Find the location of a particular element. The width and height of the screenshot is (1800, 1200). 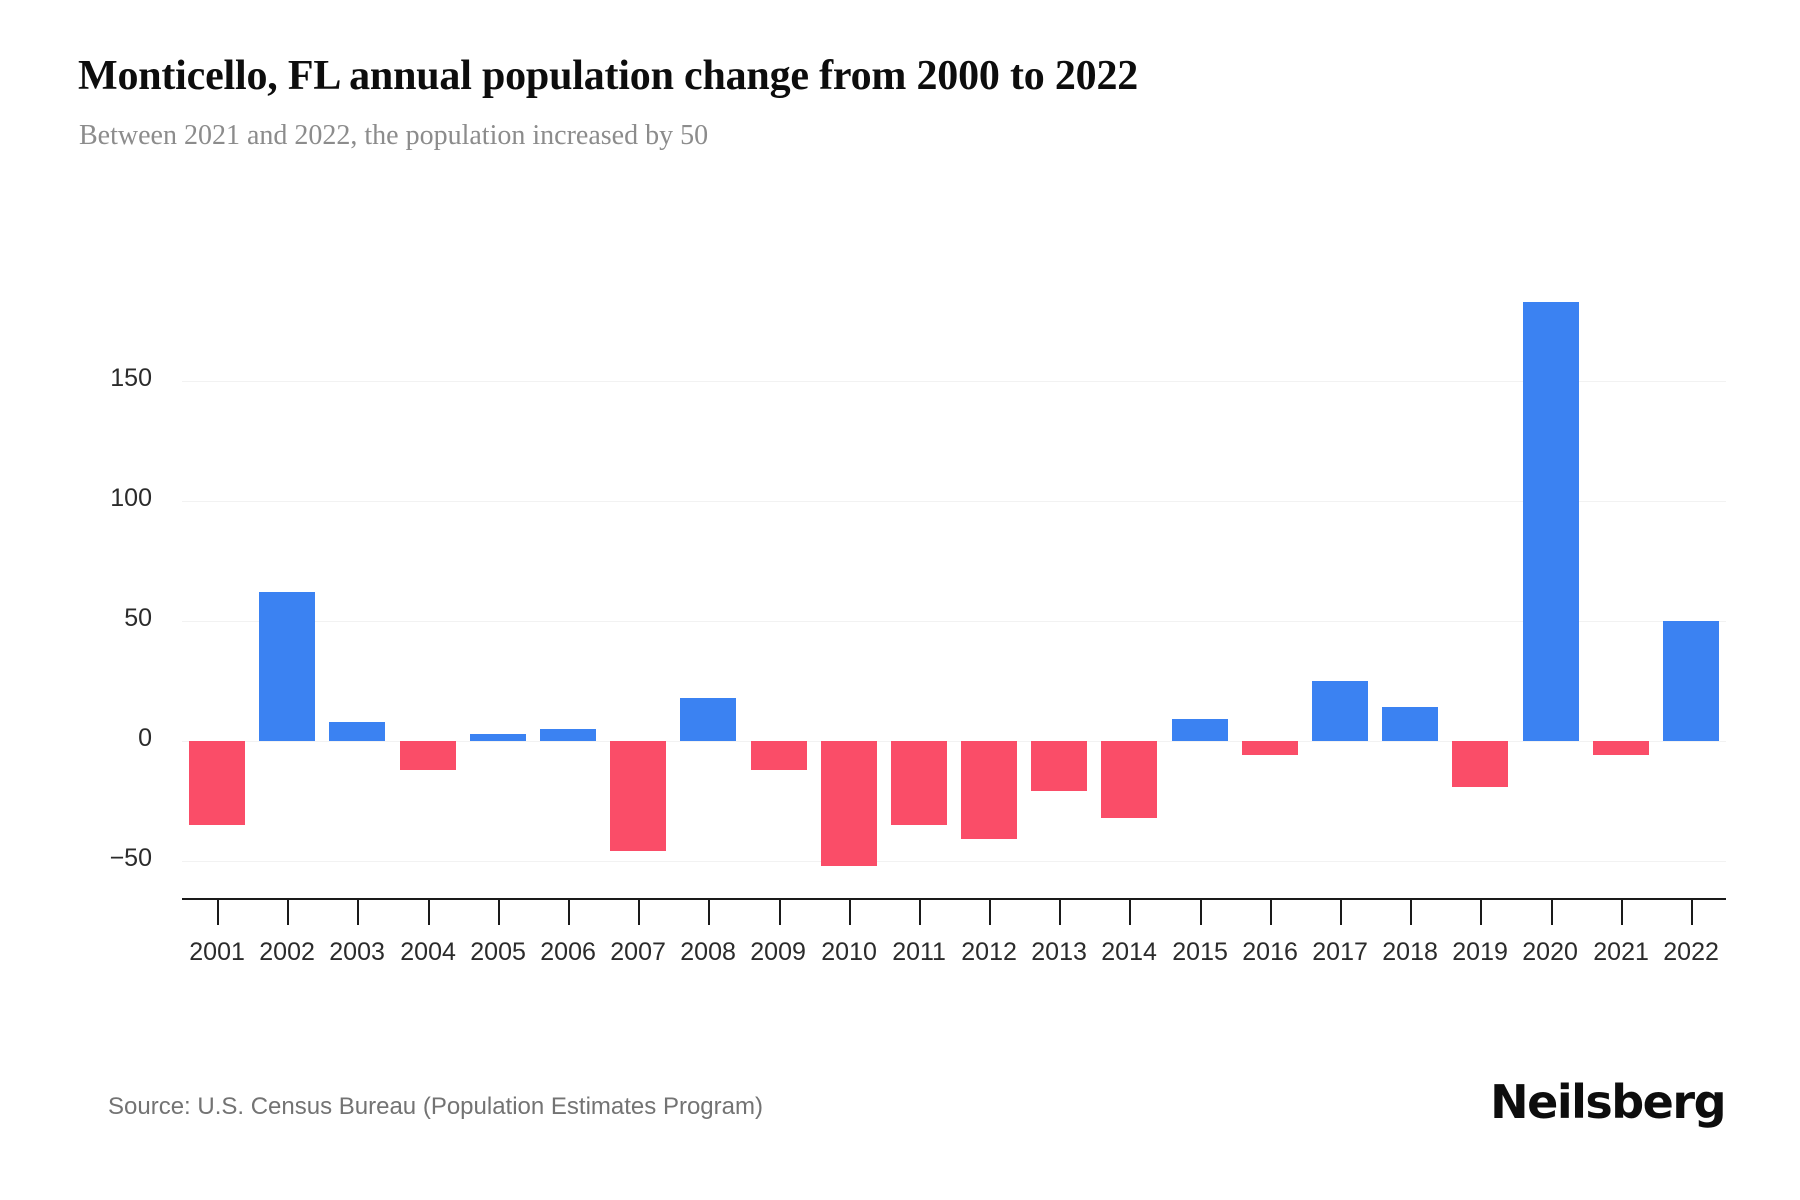

x-axis-tick-label: 2018 is located at coordinates (1410, 952).